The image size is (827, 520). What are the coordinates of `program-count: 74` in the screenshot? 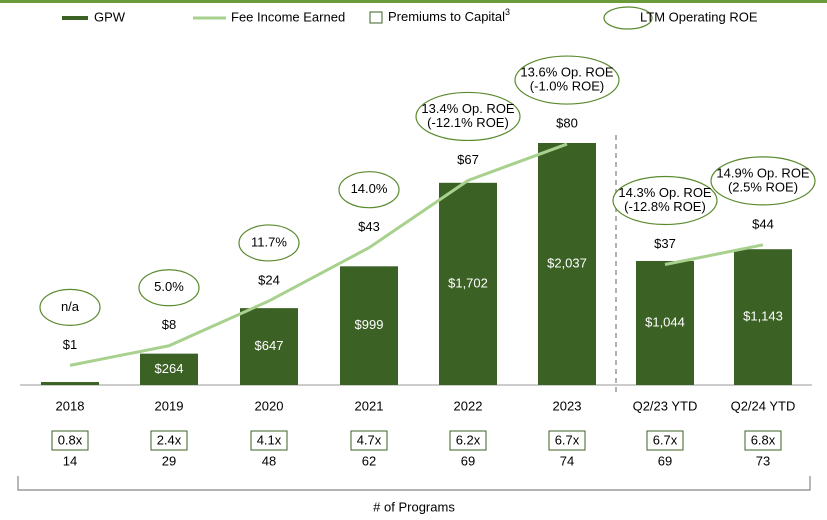 It's located at (567, 460).